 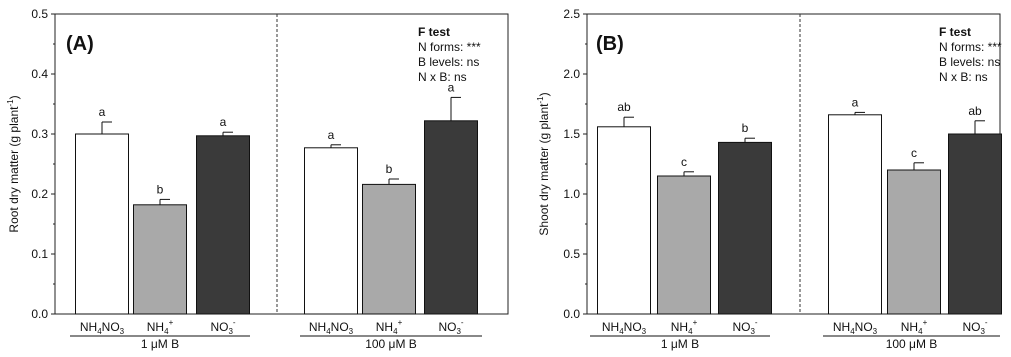 What do you see at coordinates (39, 134) in the screenshot?
I see `y-tick-label: 0.3` at bounding box center [39, 134].